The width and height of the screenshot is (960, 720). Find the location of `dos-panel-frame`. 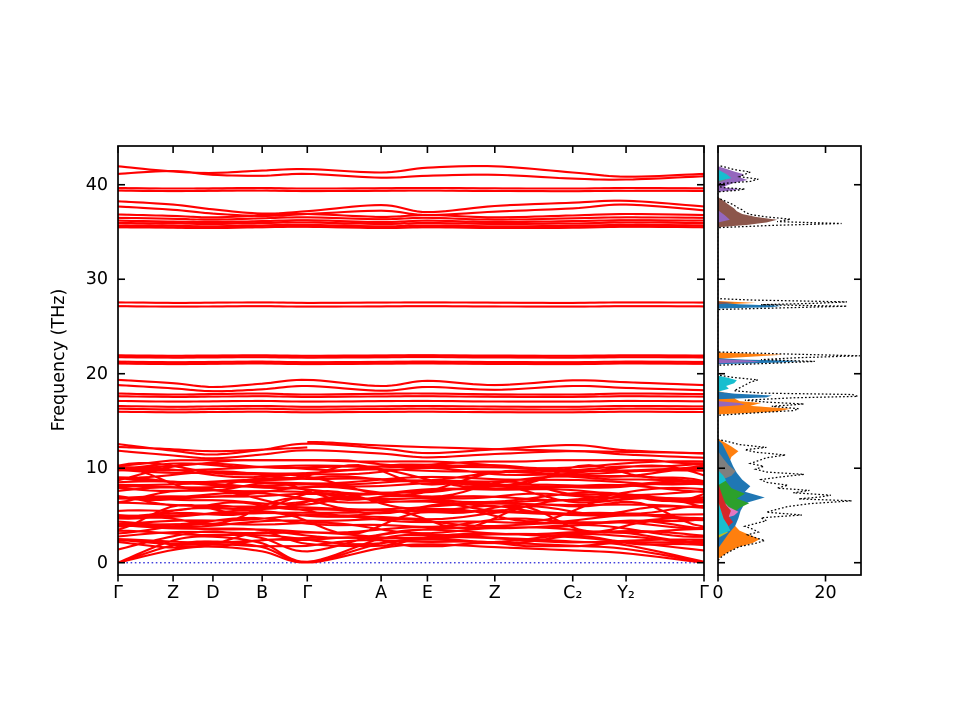

dos-panel-frame is located at coordinates (789, 360).